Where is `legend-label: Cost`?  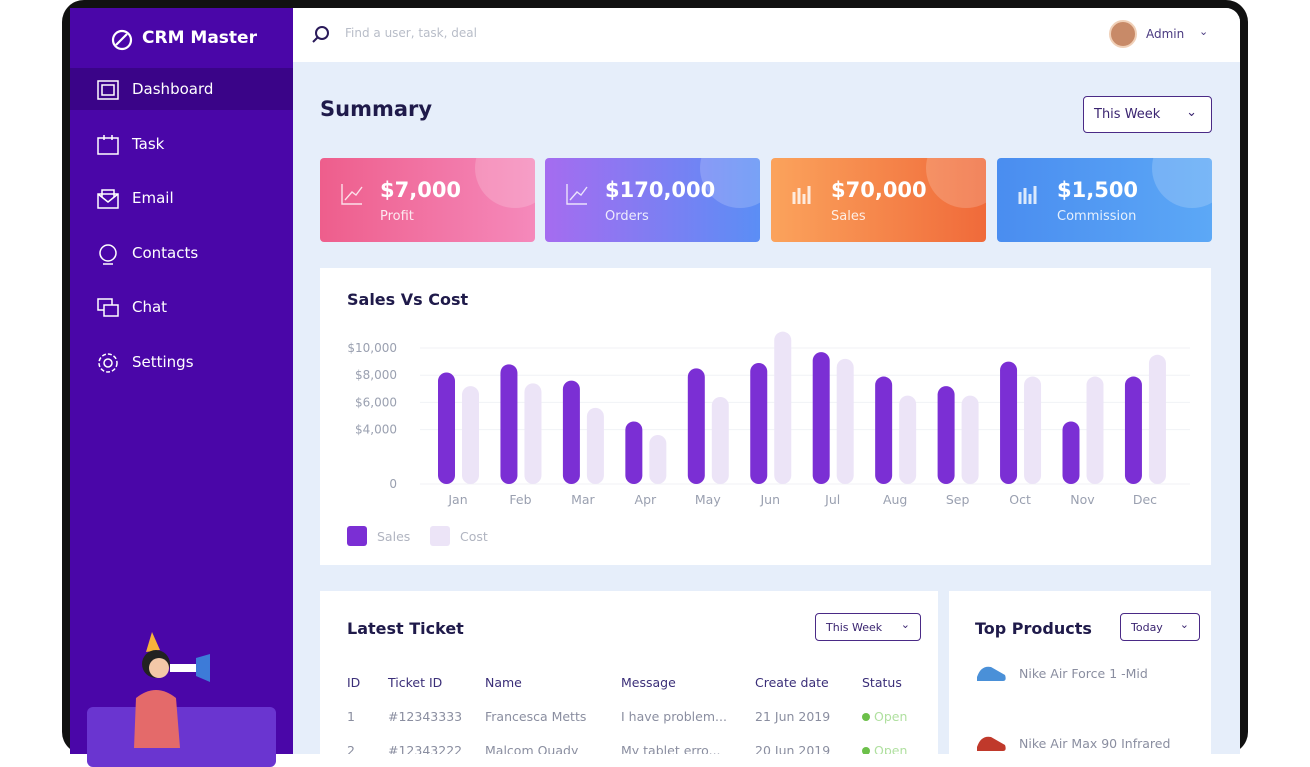 legend-label: Cost is located at coordinates (474, 536).